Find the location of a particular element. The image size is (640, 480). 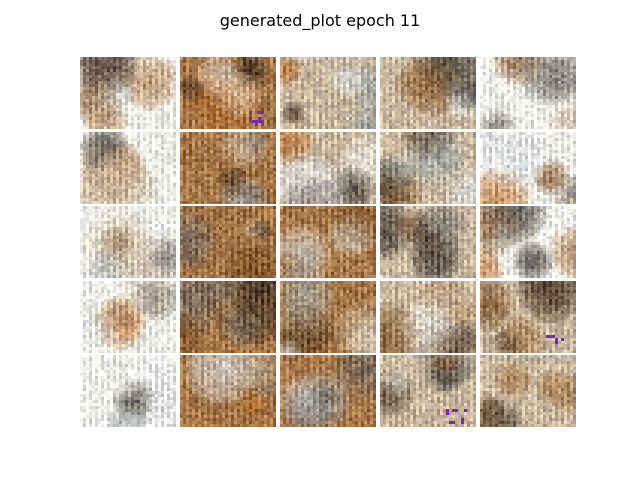

figure-title: generated_plot epoch 11 is located at coordinates (320, 20).